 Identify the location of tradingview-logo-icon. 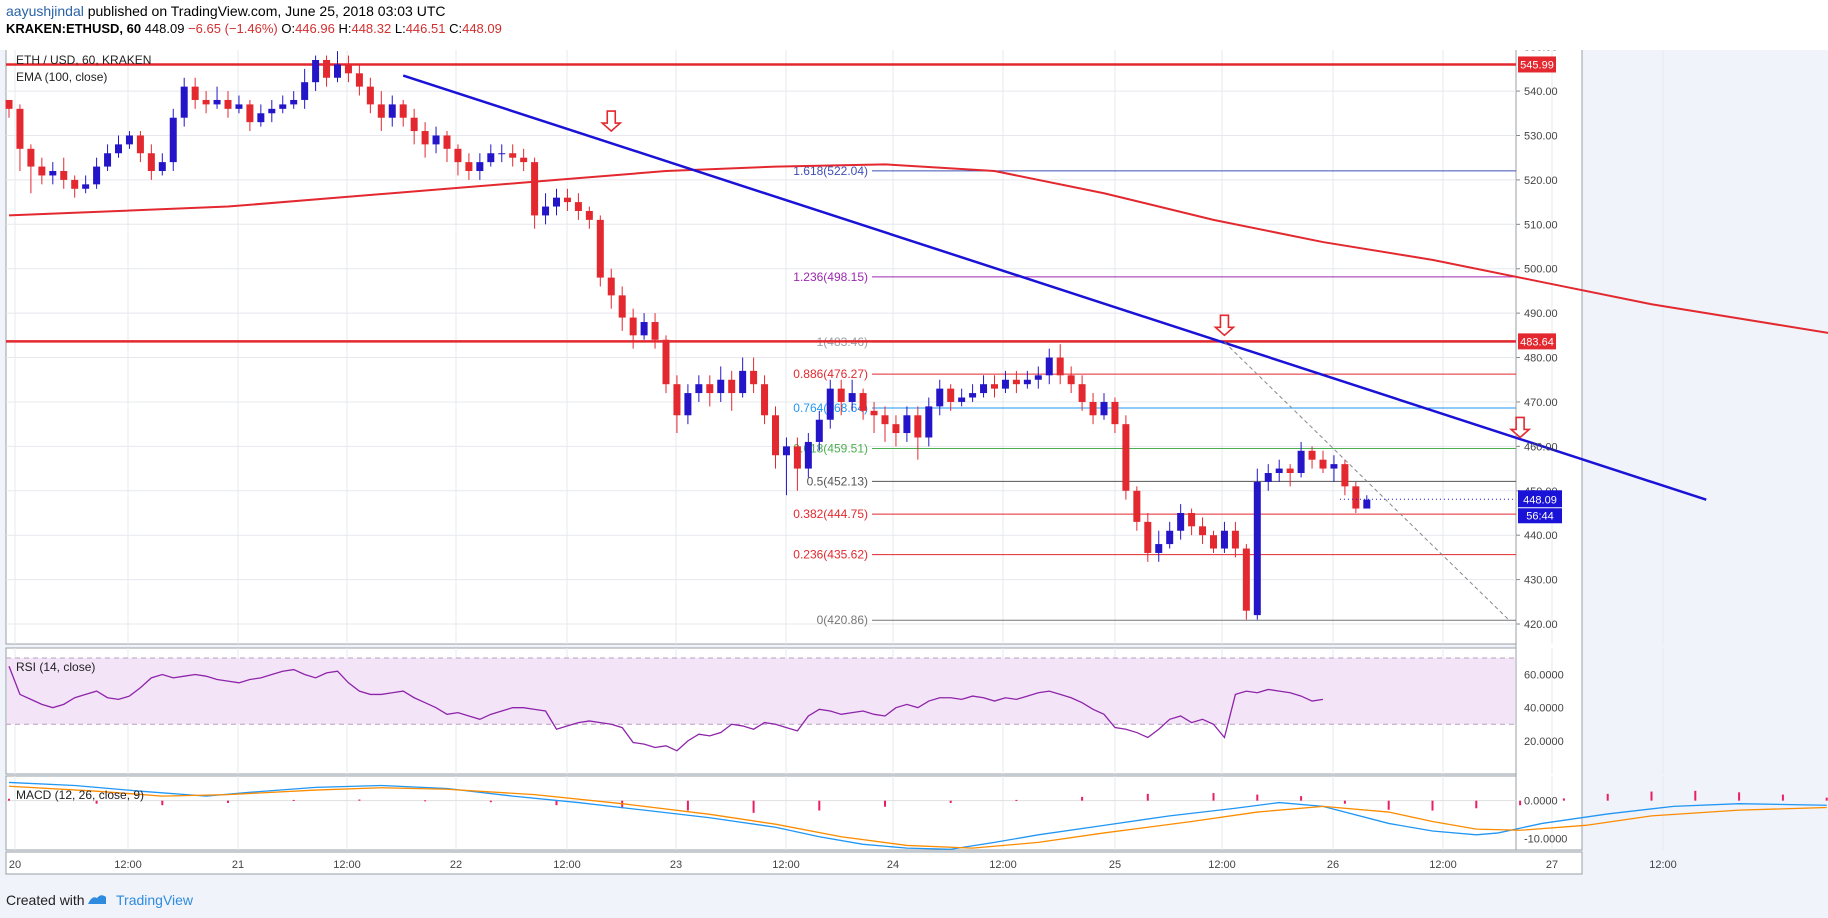
(97, 899).